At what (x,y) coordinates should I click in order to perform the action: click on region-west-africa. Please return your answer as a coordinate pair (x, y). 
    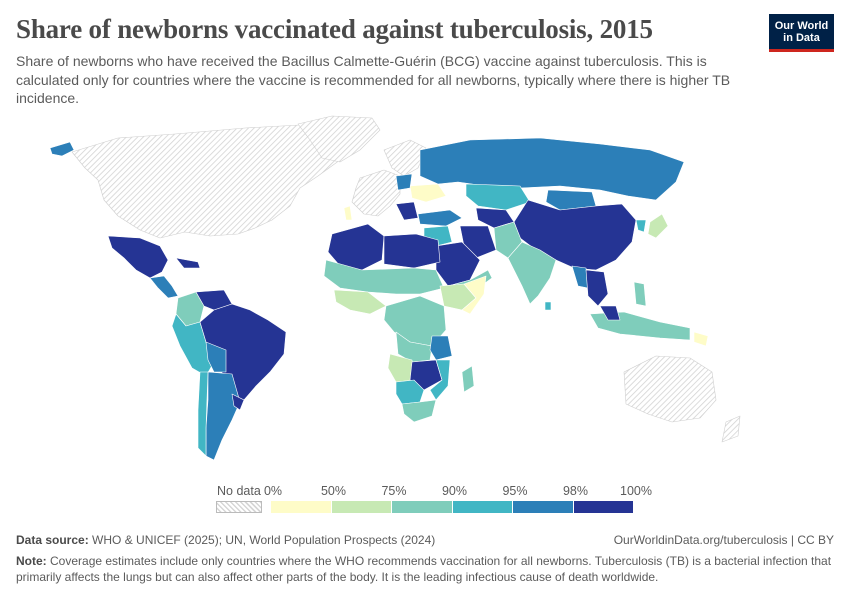
    Looking at the image, I should click on (360, 302).